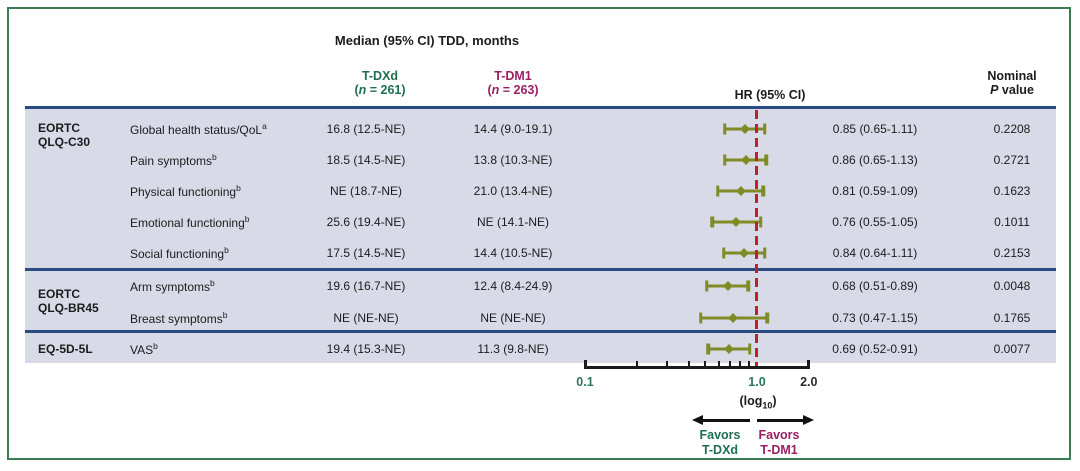 This screenshot has height=471, width=1080. Describe the element at coordinates (780, 420) in the screenshot. I see `favors-right-arrow-shaft` at that location.